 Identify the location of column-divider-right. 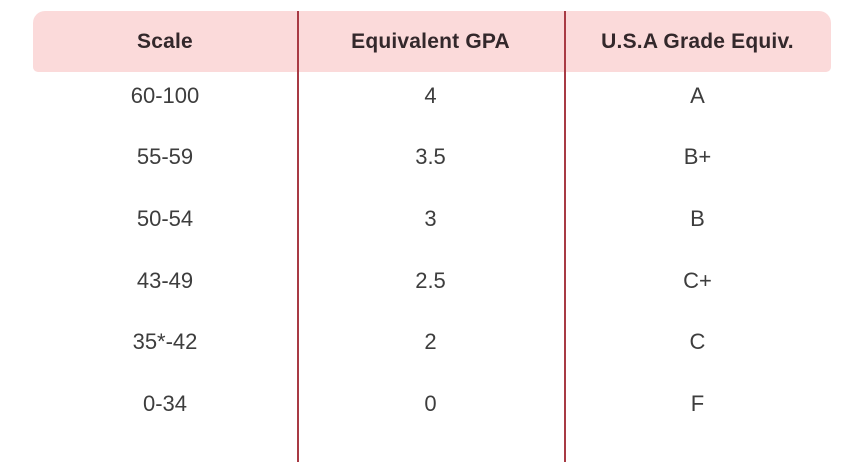
(565, 236).